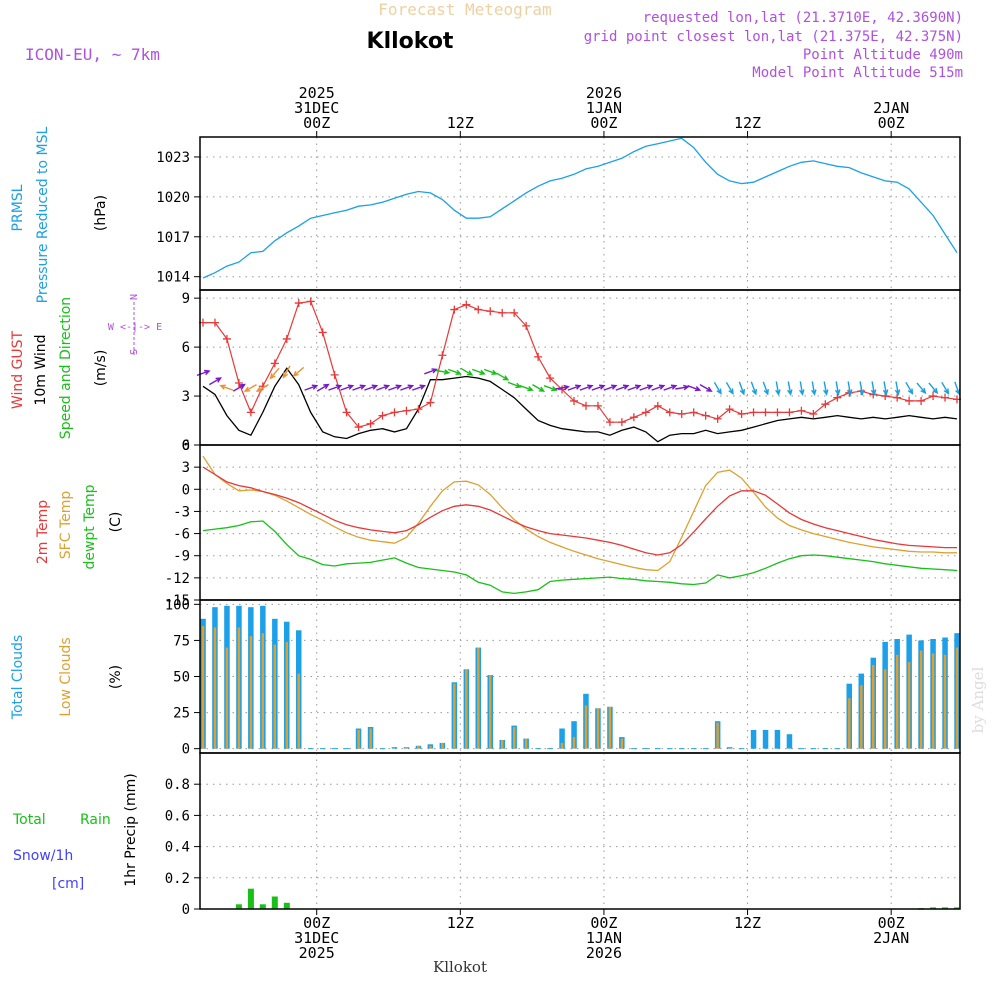 Image resolution: width=1000 pixels, height=1000 pixels. I want to click on pressure-y-ticks: 1014 1017 1020 1023, so click(178, 218).